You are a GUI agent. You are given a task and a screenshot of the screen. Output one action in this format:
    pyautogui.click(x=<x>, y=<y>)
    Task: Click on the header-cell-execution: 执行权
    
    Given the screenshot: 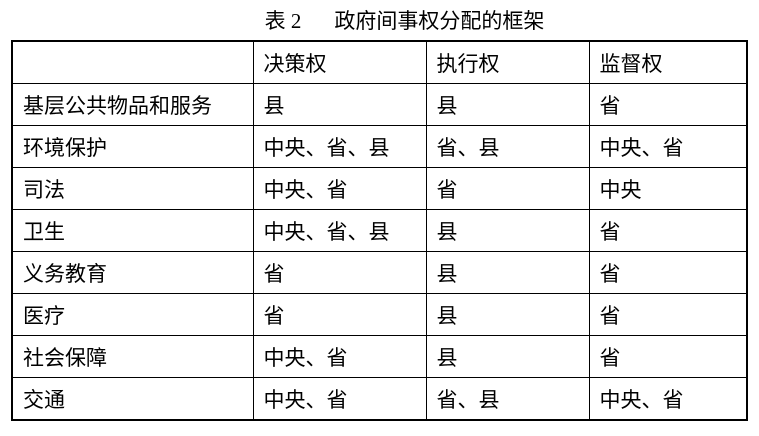 What is the action you would take?
    pyautogui.click(x=507, y=62)
    